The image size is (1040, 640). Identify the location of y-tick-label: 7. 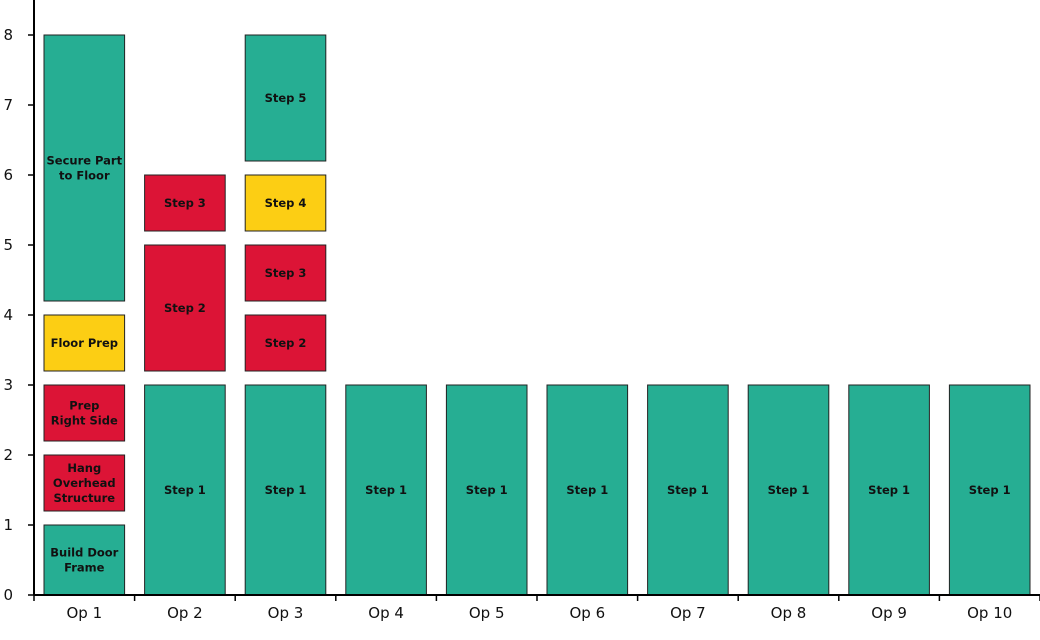
(8, 105).